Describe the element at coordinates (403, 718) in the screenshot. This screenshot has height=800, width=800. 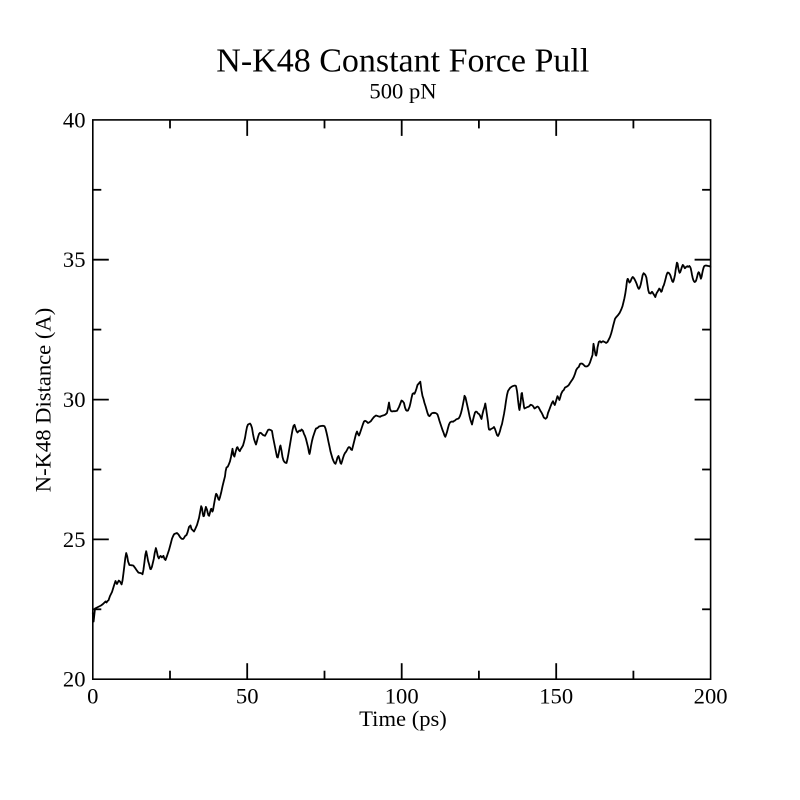
I see `svg-text: Time (ps)` at that location.